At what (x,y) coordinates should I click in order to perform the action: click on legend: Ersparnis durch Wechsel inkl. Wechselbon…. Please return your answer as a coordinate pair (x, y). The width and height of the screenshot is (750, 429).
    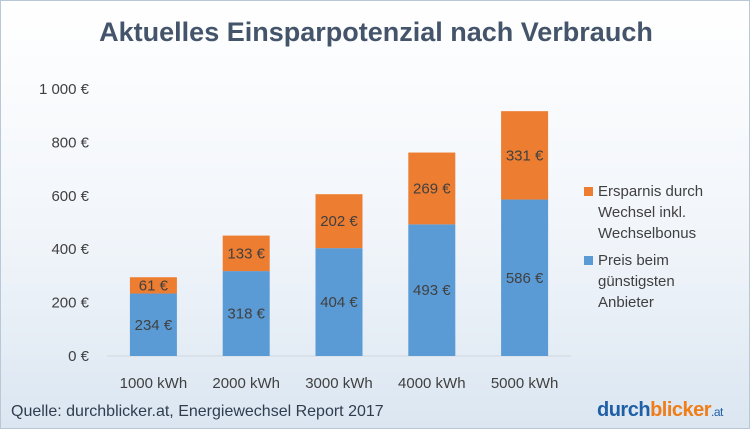
    Looking at the image, I should click on (664, 250).